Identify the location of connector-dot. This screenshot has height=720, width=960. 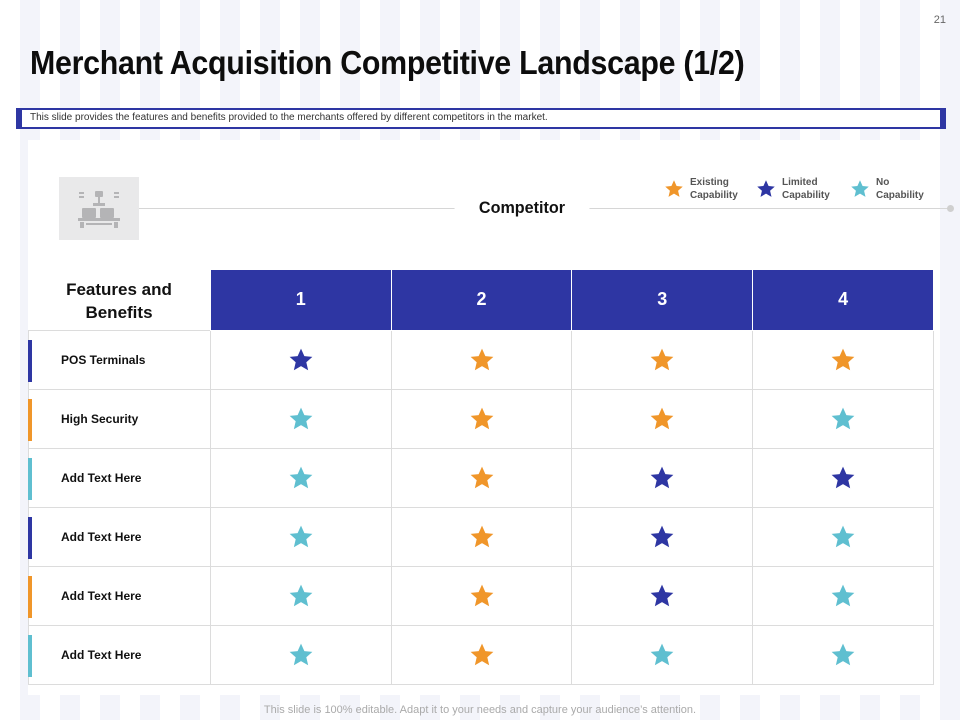
(950, 208).